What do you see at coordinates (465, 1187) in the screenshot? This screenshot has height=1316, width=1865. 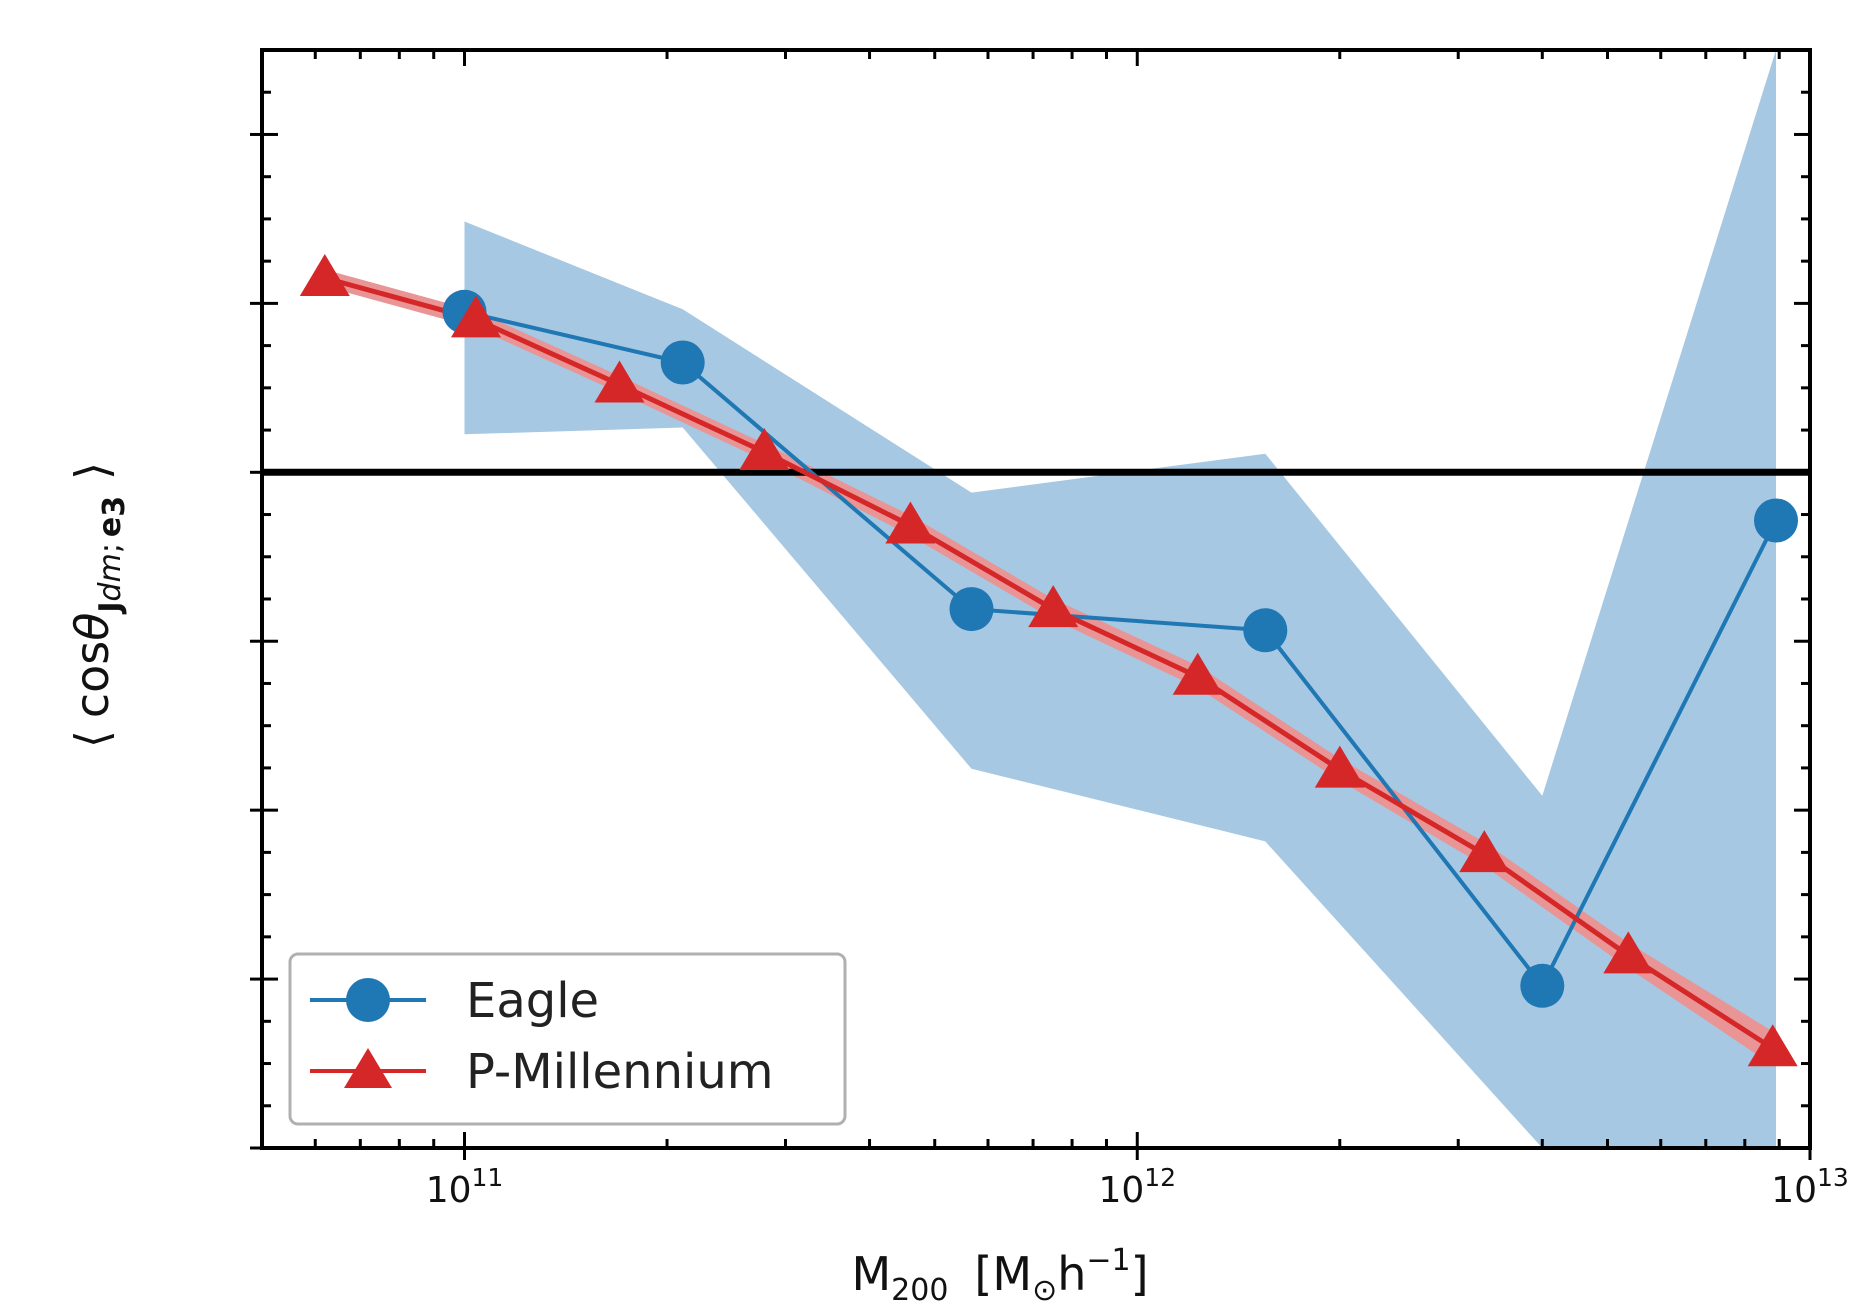 I see `x-tick-label: 1011` at bounding box center [465, 1187].